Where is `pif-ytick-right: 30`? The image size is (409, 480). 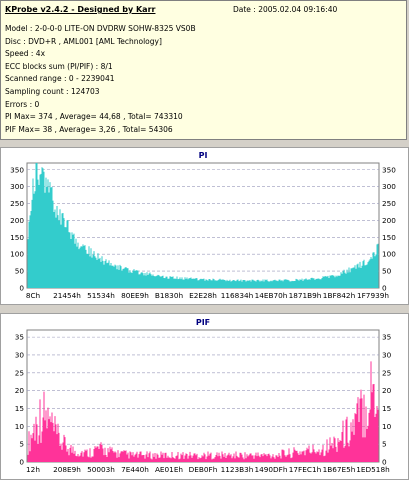
pif-ytick-right: 30 is located at coordinates (387, 354).